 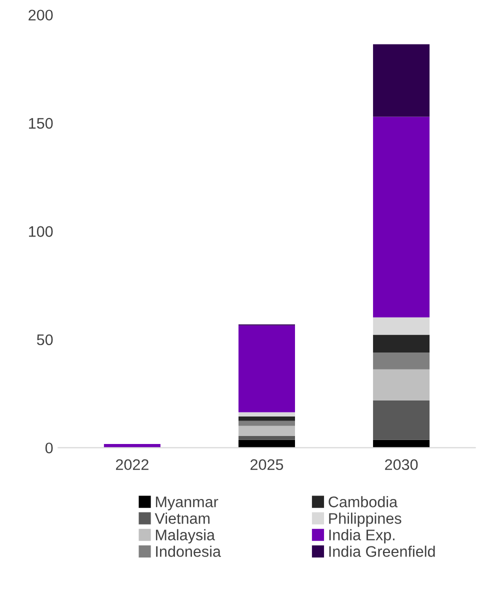 What do you see at coordinates (363, 502) in the screenshot?
I see `legend-label: Cambodia` at bounding box center [363, 502].